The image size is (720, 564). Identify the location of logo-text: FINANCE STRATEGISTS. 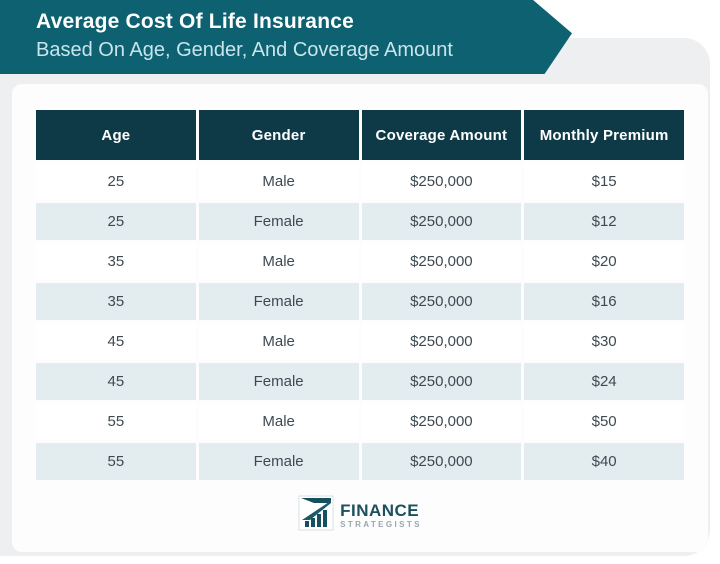
(381, 515).